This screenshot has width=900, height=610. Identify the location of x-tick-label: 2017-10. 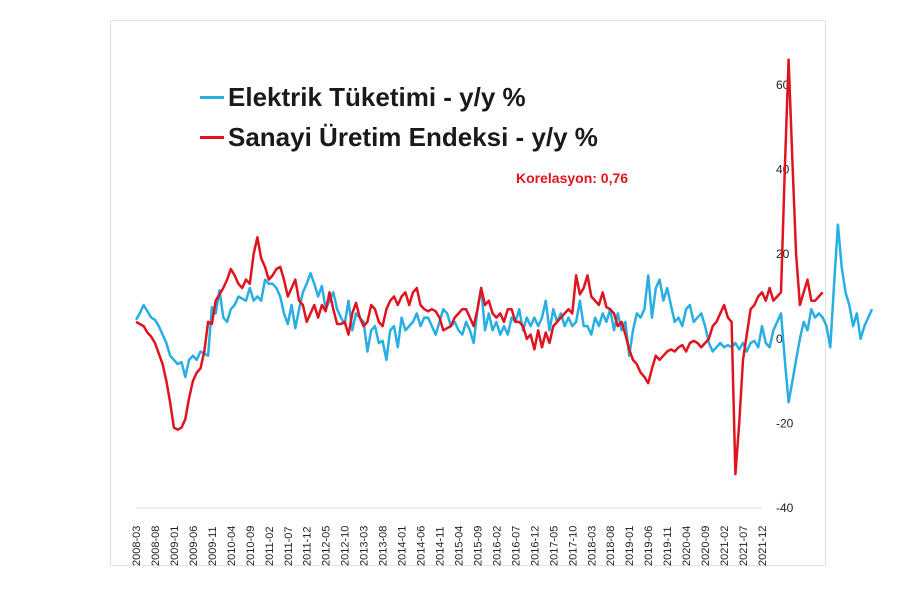
(573, 546).